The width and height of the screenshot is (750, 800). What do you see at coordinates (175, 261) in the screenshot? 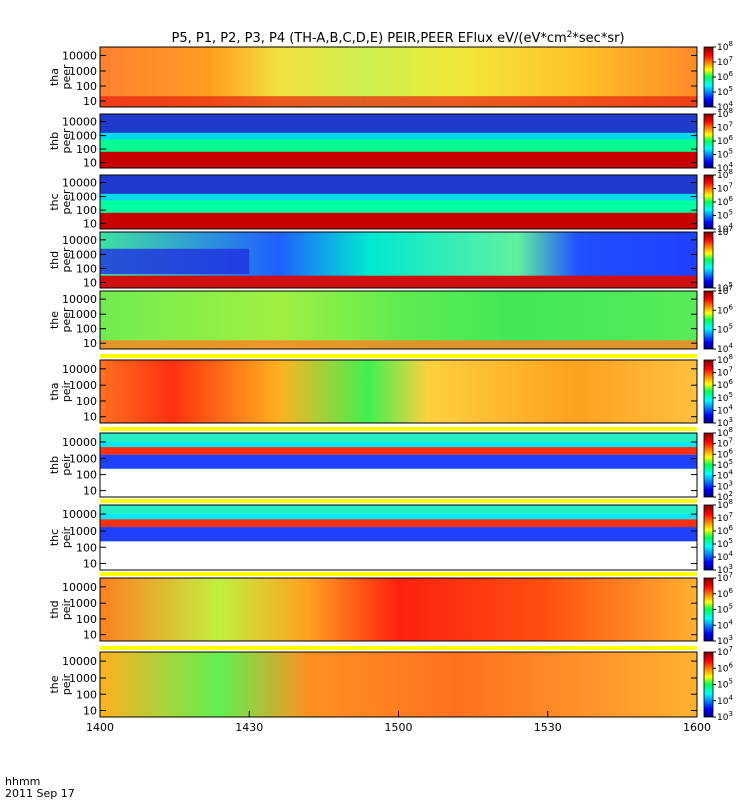
I see `blue-region` at bounding box center [175, 261].